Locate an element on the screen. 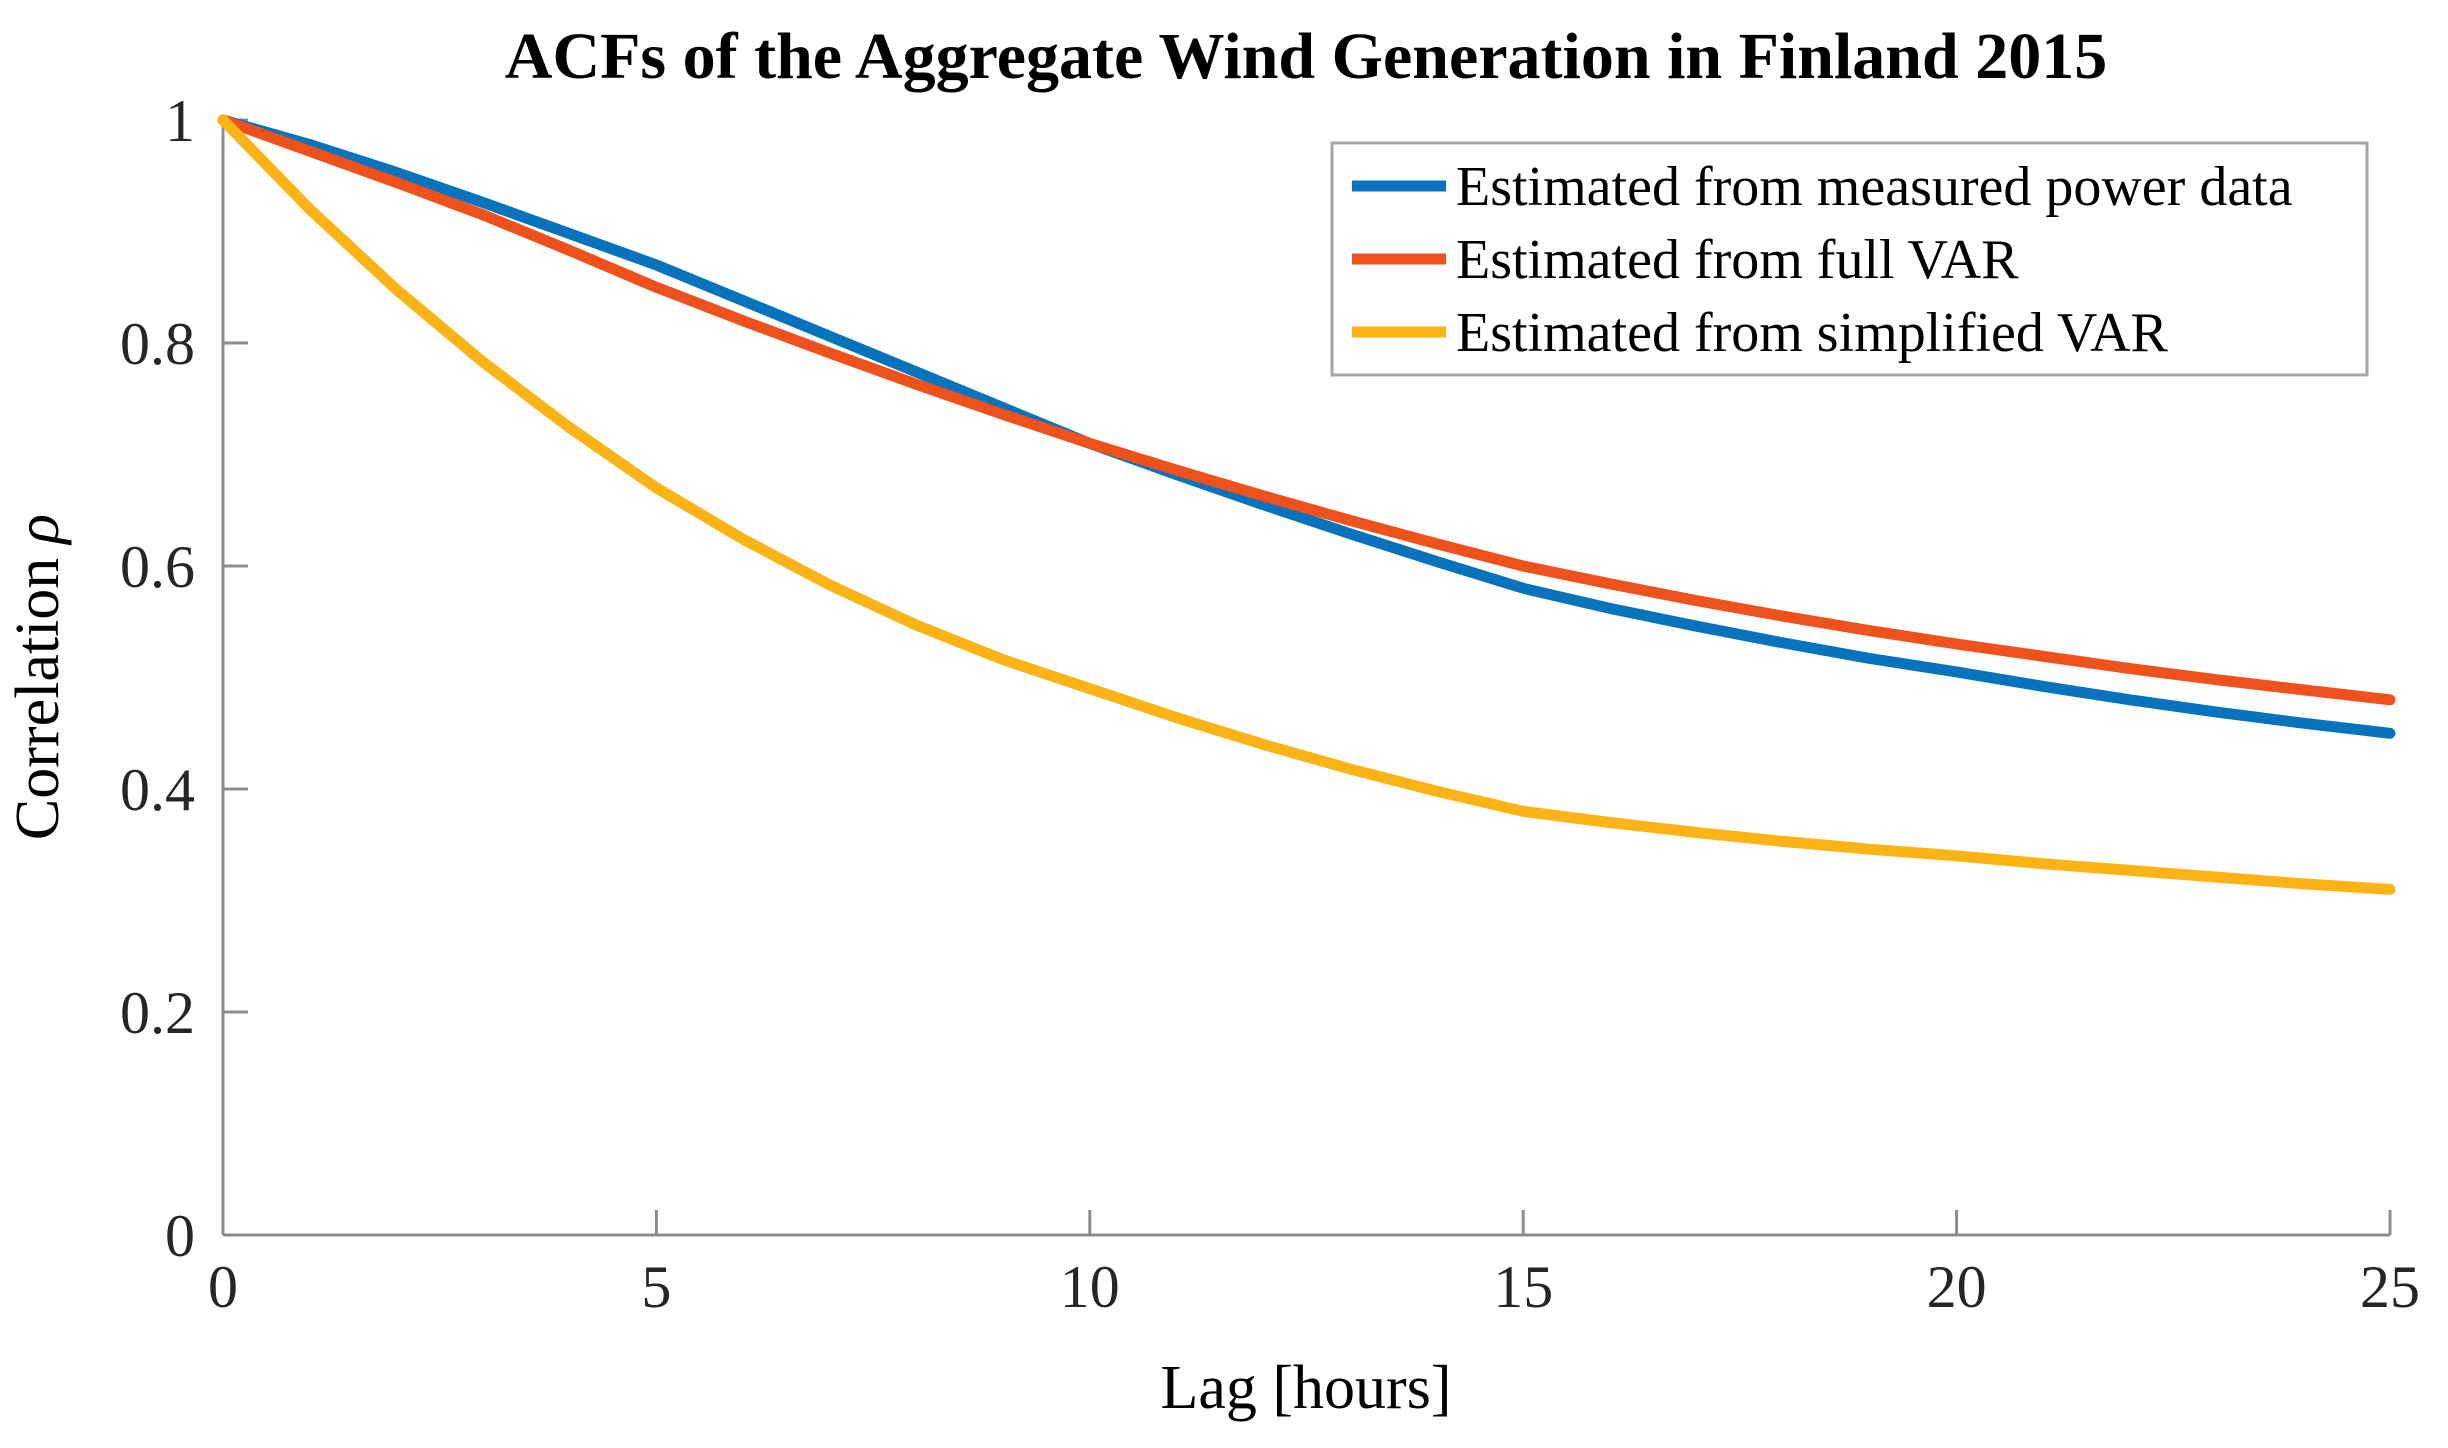  legend-entry: Estimated from measured power data is located at coordinates (1822, 187).